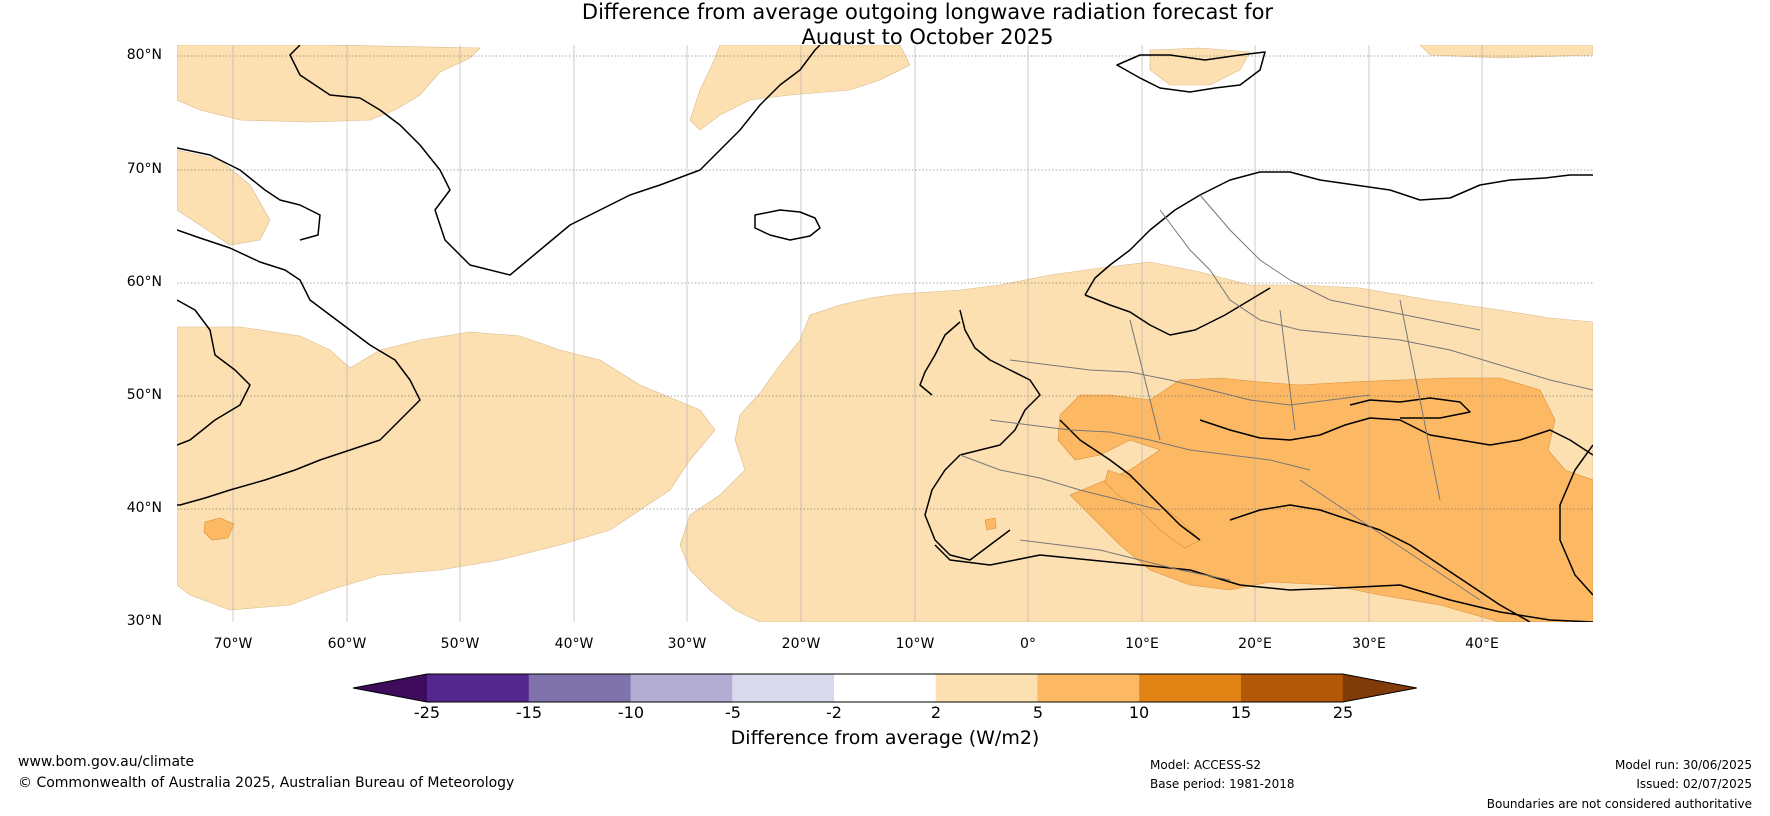 This screenshot has height=816, width=1770. Describe the element at coordinates (1683, 765) in the screenshot. I see `footer-model-run: Model run: 30/06/2025` at that location.